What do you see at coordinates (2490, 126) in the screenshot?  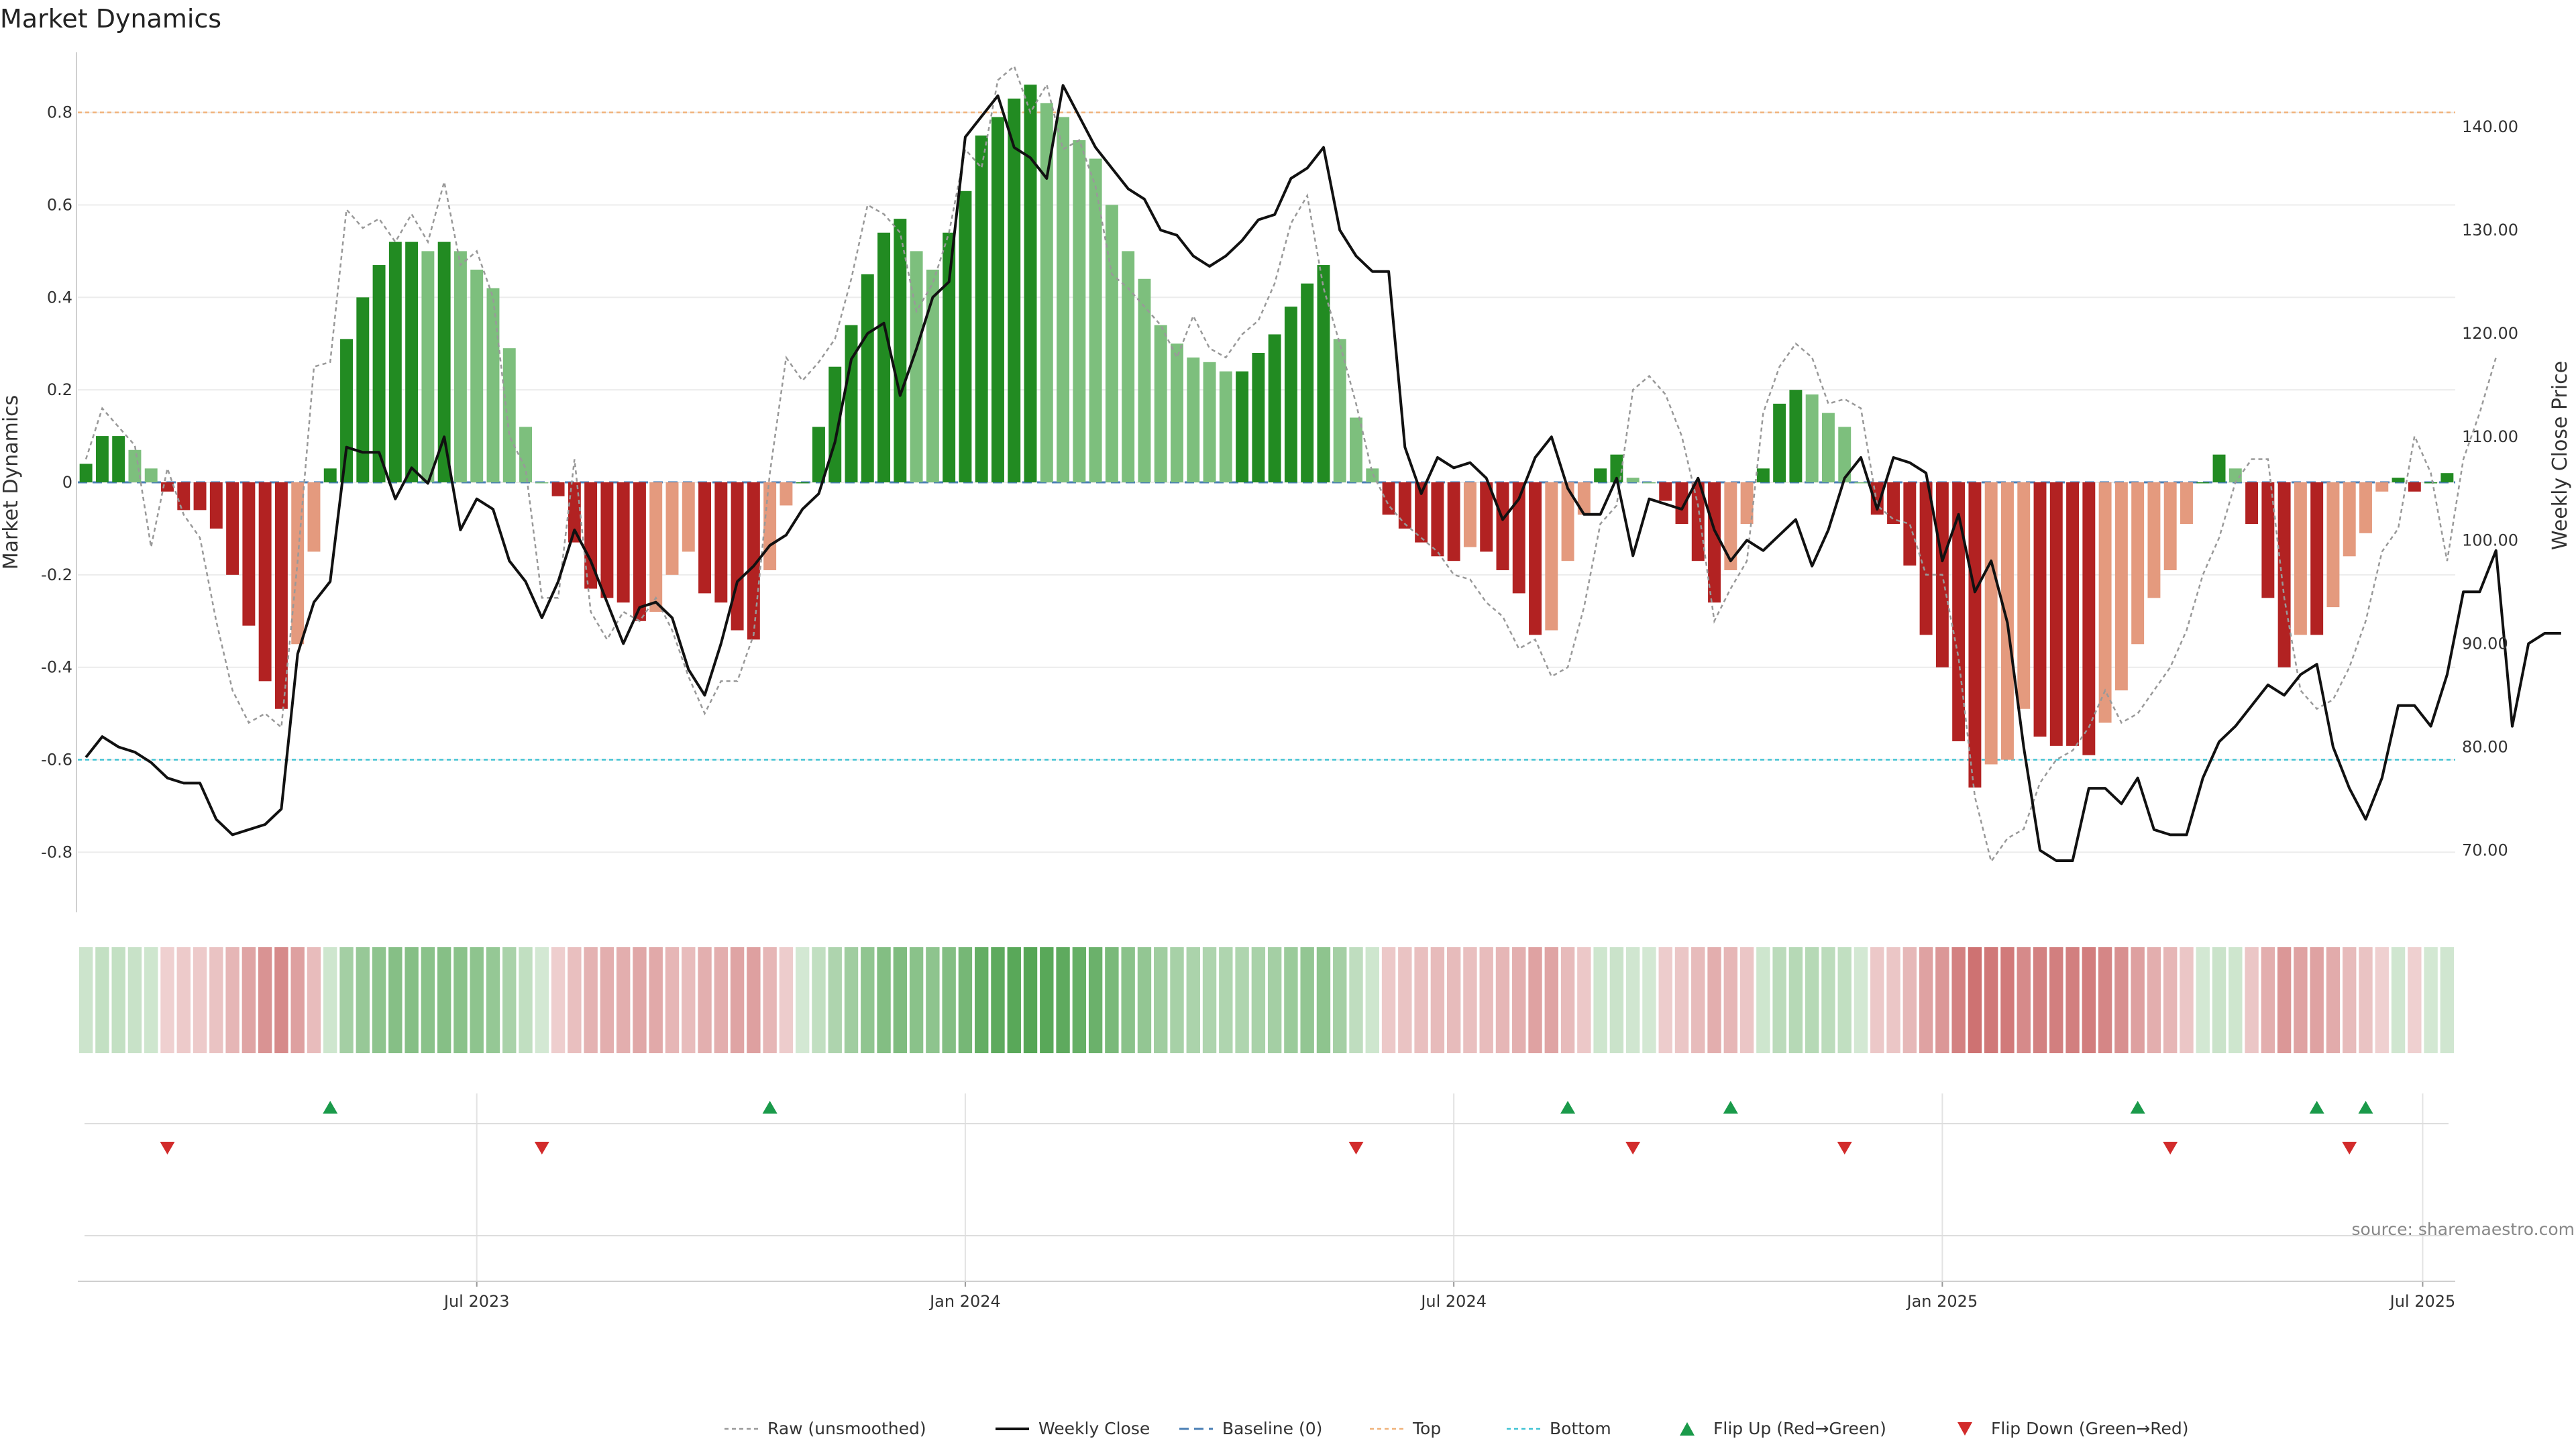 I see `y-tick-label-right: 140.00` at bounding box center [2490, 126].